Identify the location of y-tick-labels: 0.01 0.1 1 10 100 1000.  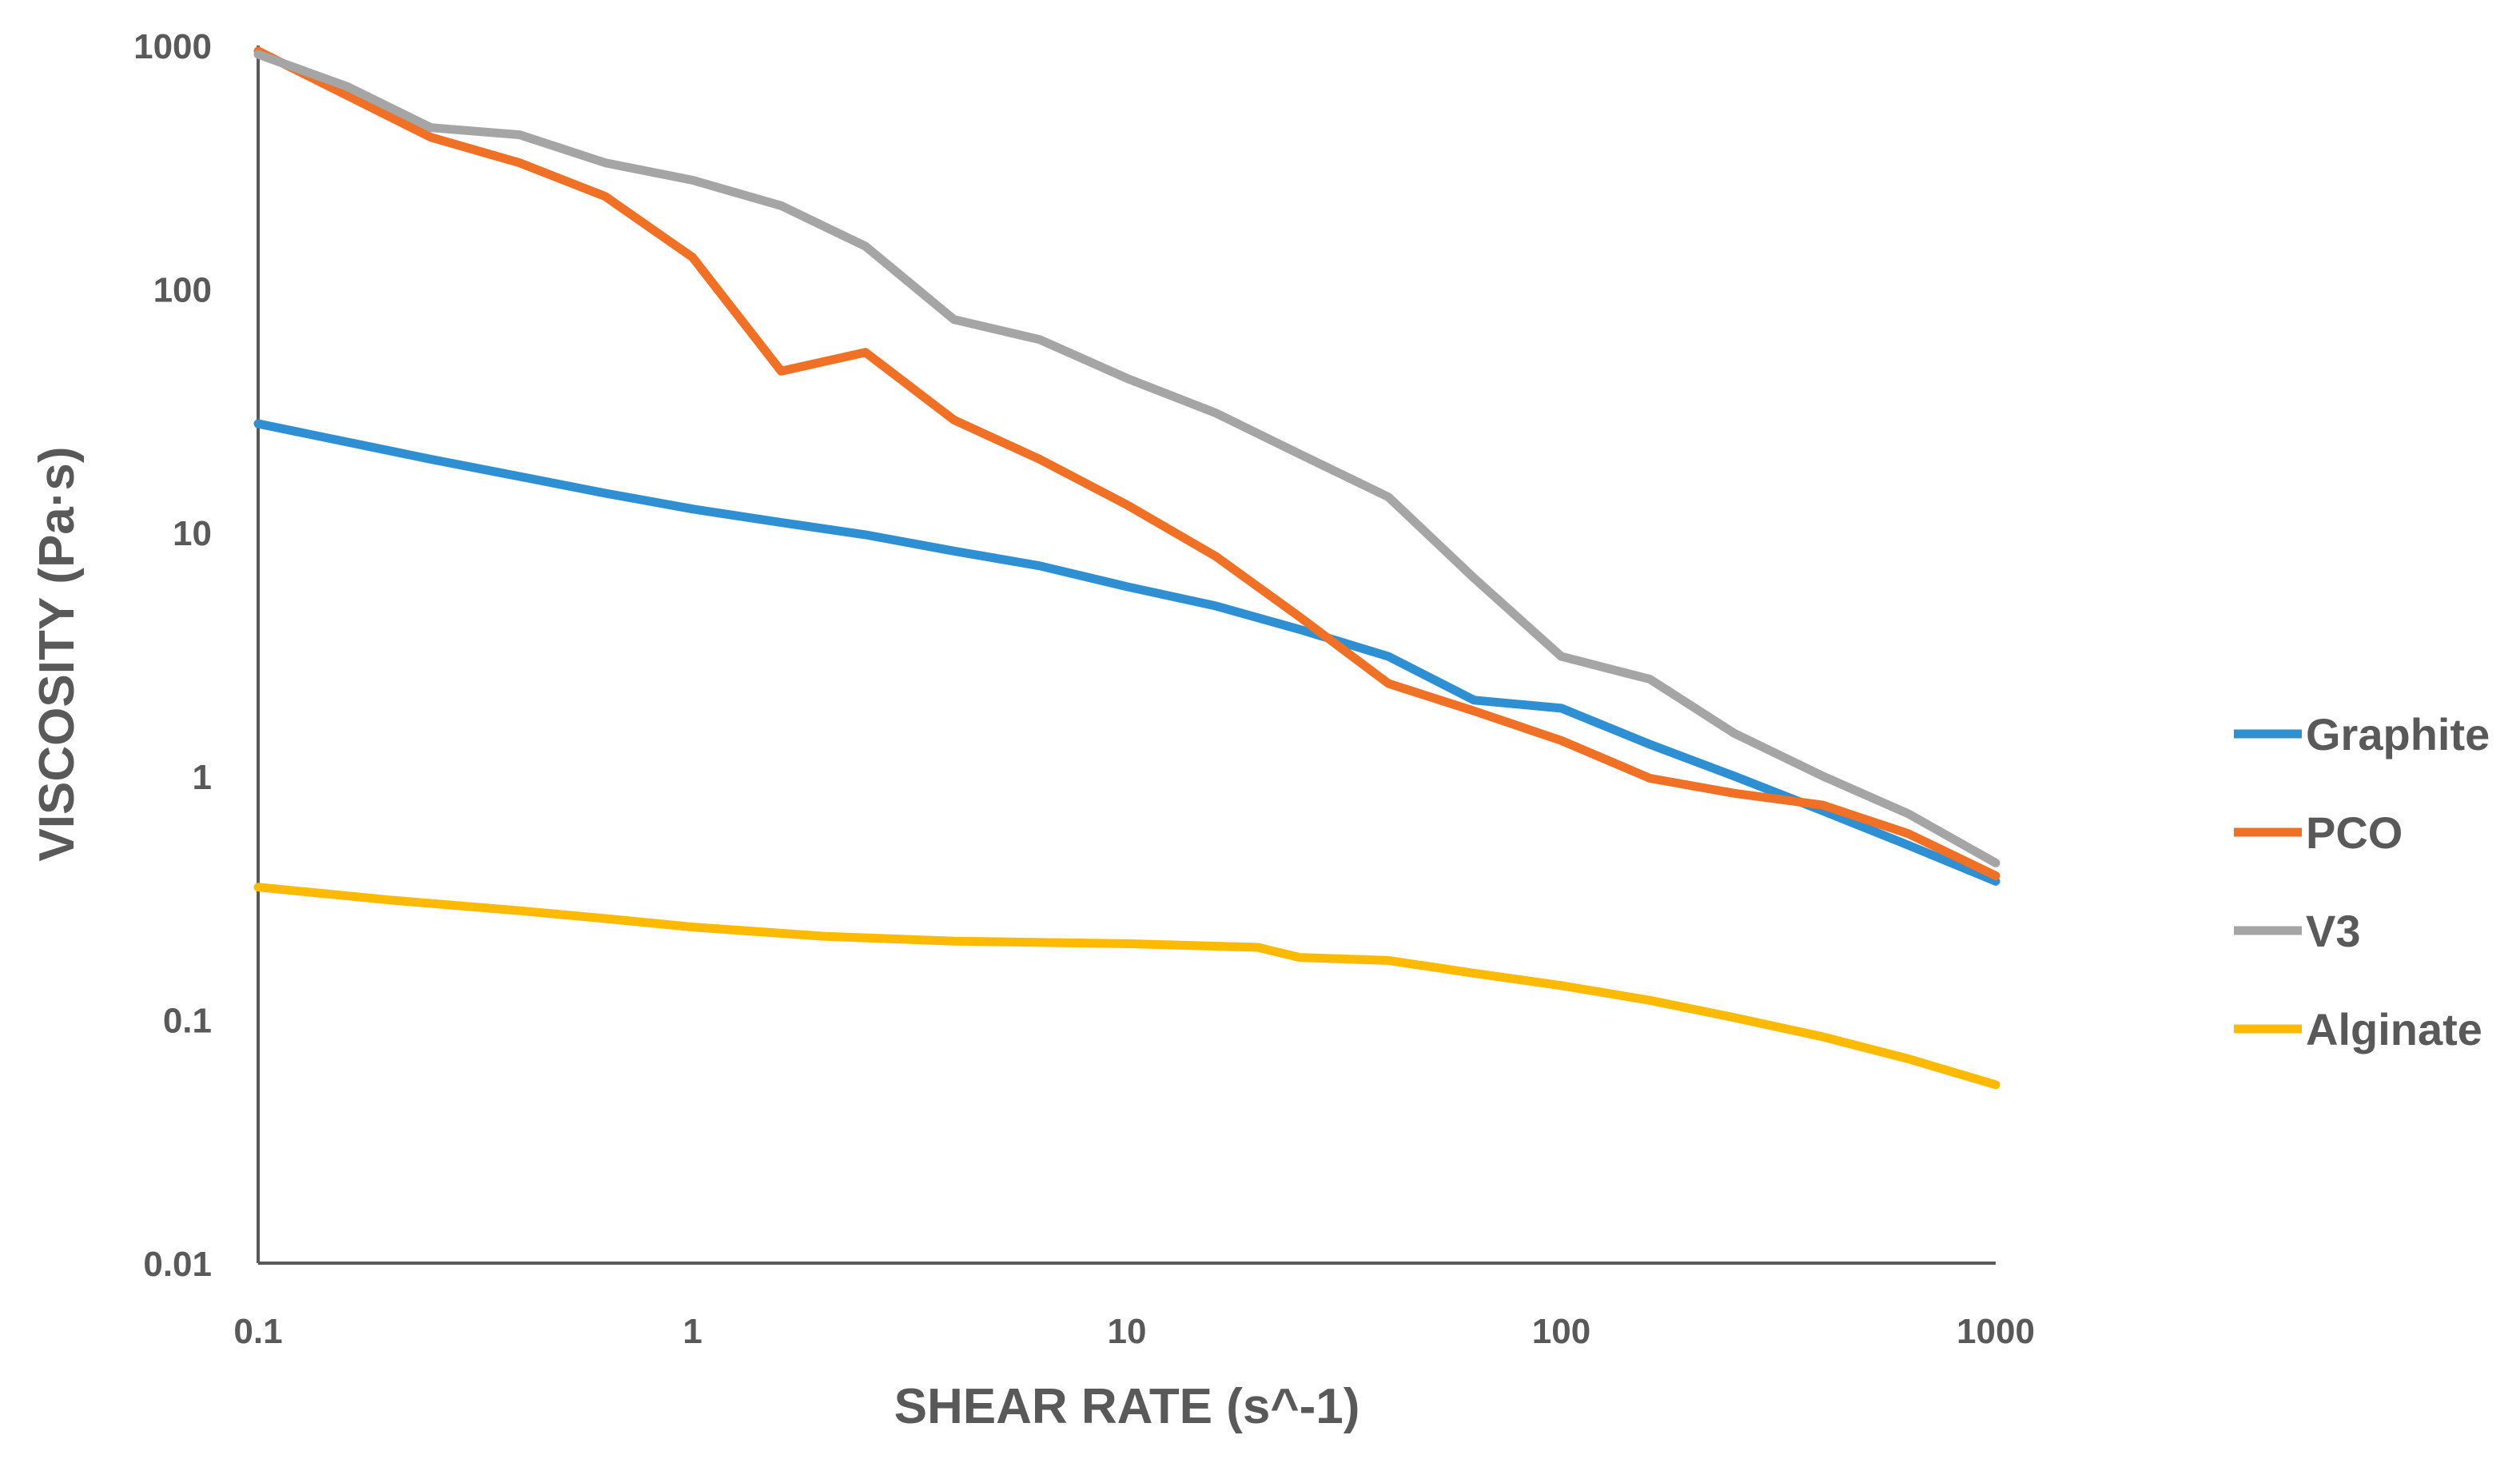
(172, 655).